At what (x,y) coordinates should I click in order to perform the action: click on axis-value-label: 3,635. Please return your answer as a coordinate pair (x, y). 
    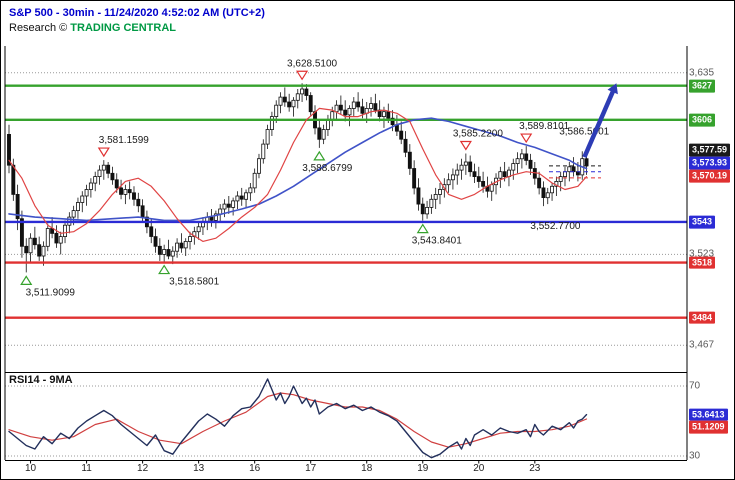
    Looking at the image, I should click on (702, 73).